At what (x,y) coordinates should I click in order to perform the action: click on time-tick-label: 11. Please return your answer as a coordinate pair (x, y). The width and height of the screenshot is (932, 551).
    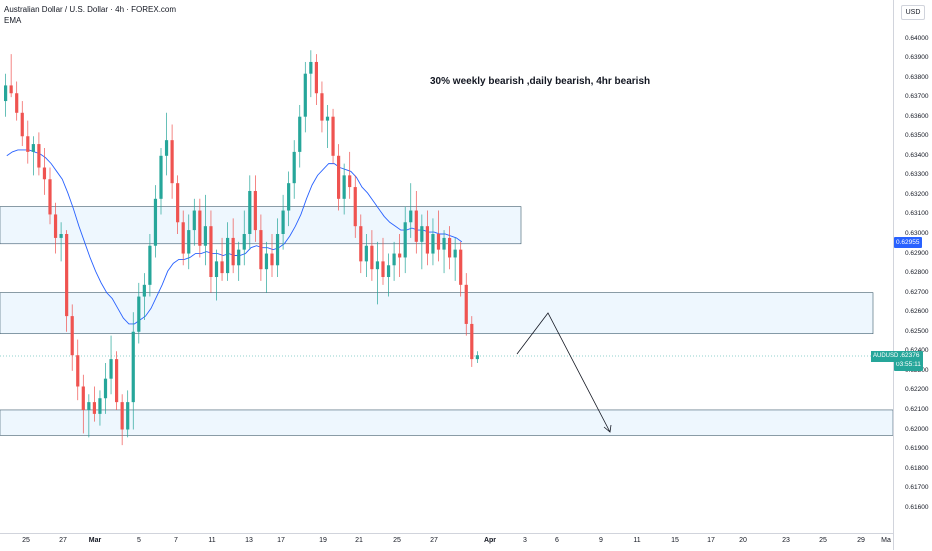
    Looking at the image, I should click on (637, 540).